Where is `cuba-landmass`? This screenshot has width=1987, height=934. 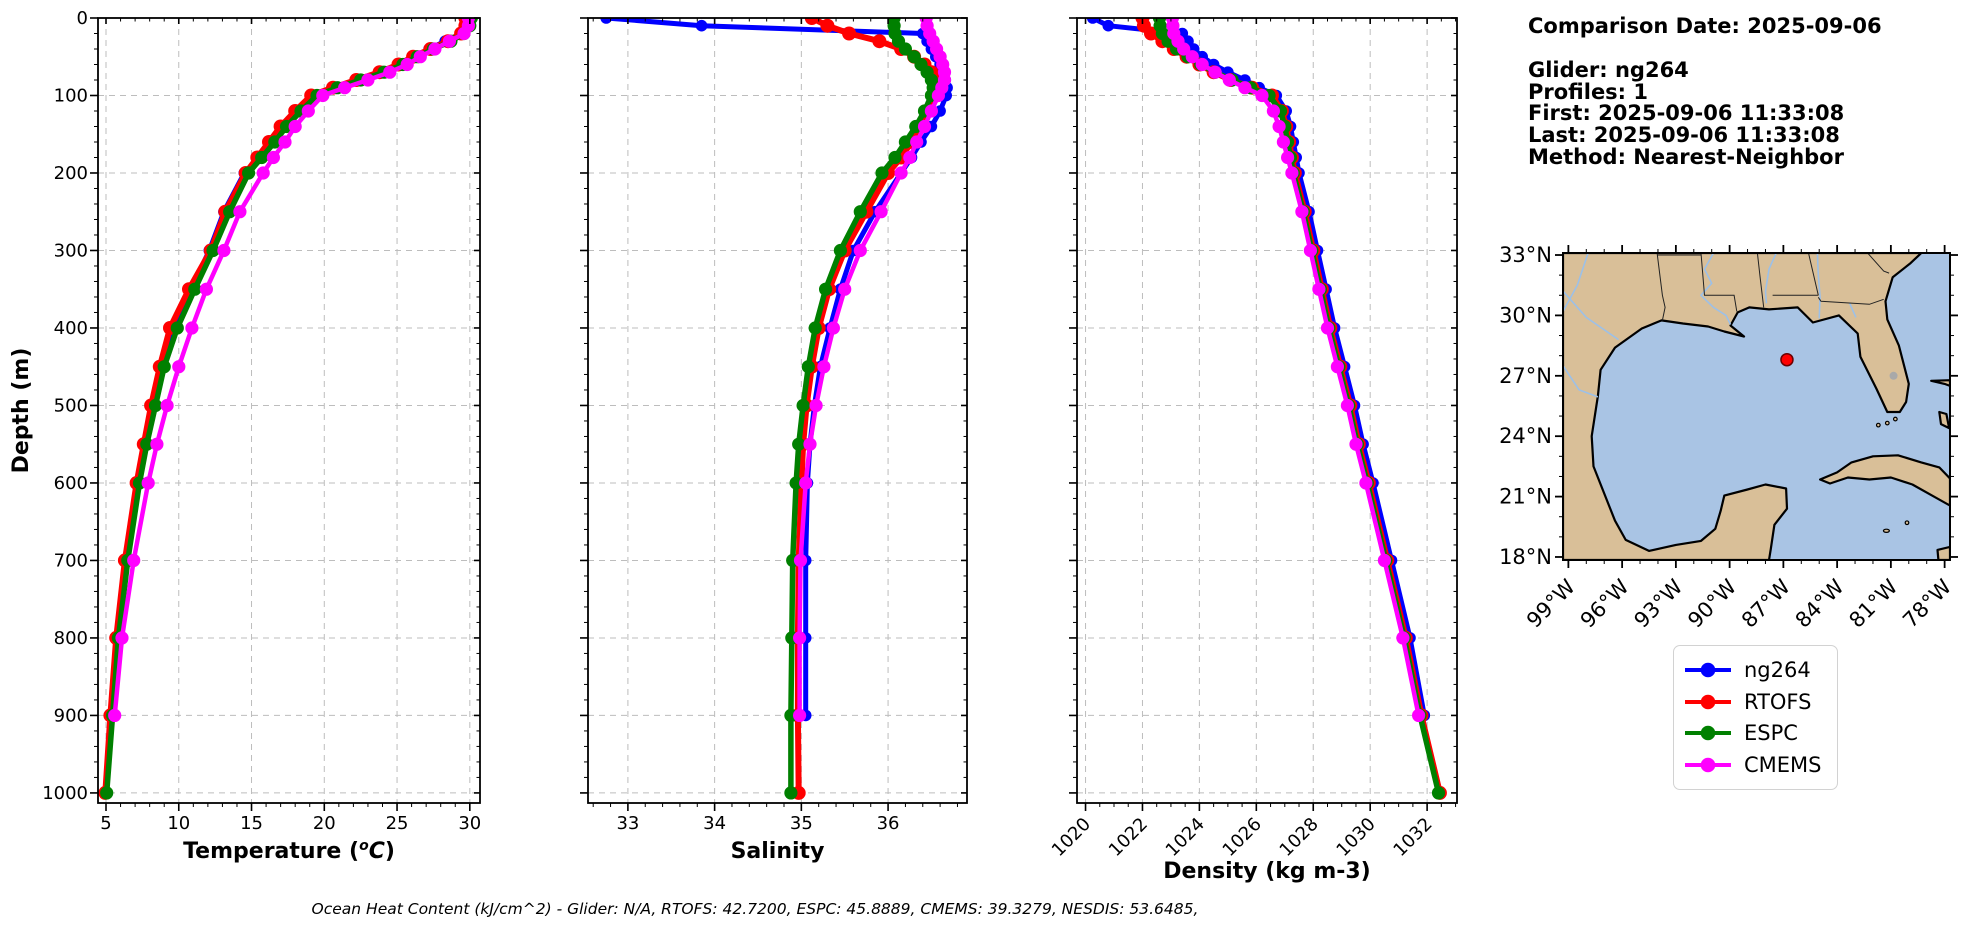 cuba-landmass is located at coordinates (1884, 480).